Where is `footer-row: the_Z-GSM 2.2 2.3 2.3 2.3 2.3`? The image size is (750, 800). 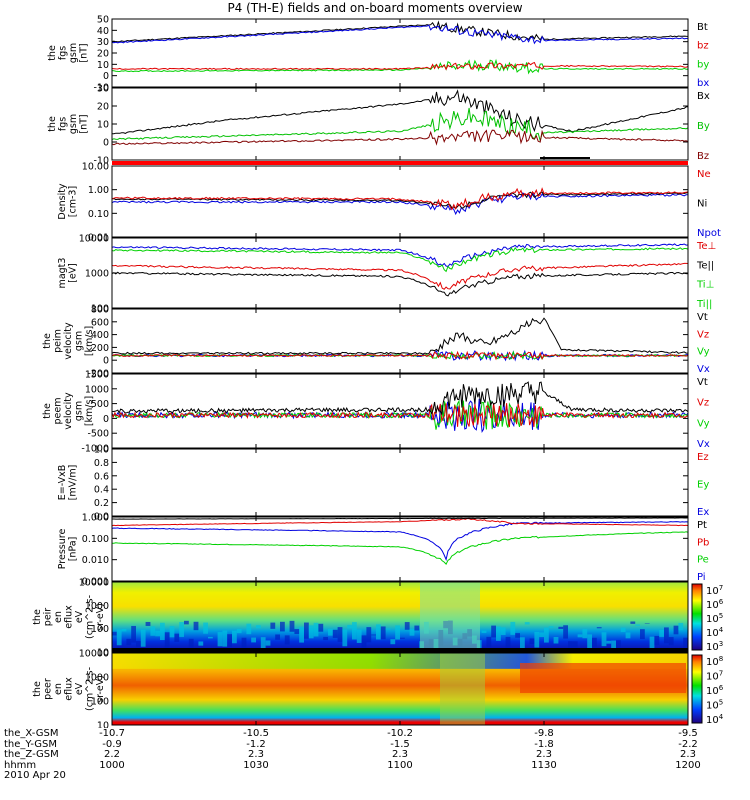 footer-row: the_Z-GSM 2.2 2.3 2.3 2.3 2.3 is located at coordinates (350, 755).